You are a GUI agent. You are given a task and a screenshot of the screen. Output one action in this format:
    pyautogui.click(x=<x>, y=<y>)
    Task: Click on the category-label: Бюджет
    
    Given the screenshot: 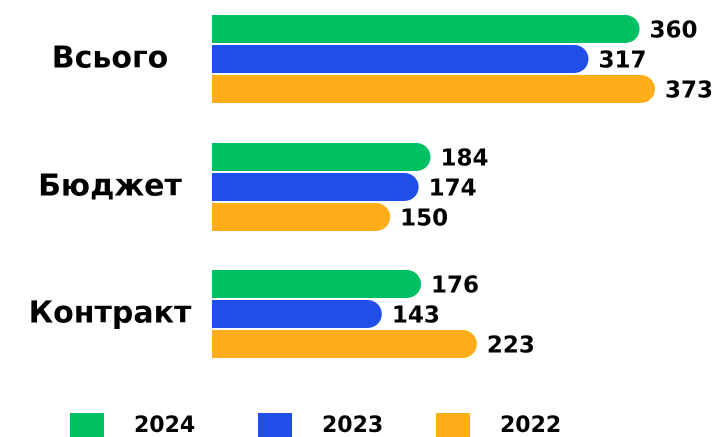 What is the action you would take?
    pyautogui.click(x=110, y=186)
    